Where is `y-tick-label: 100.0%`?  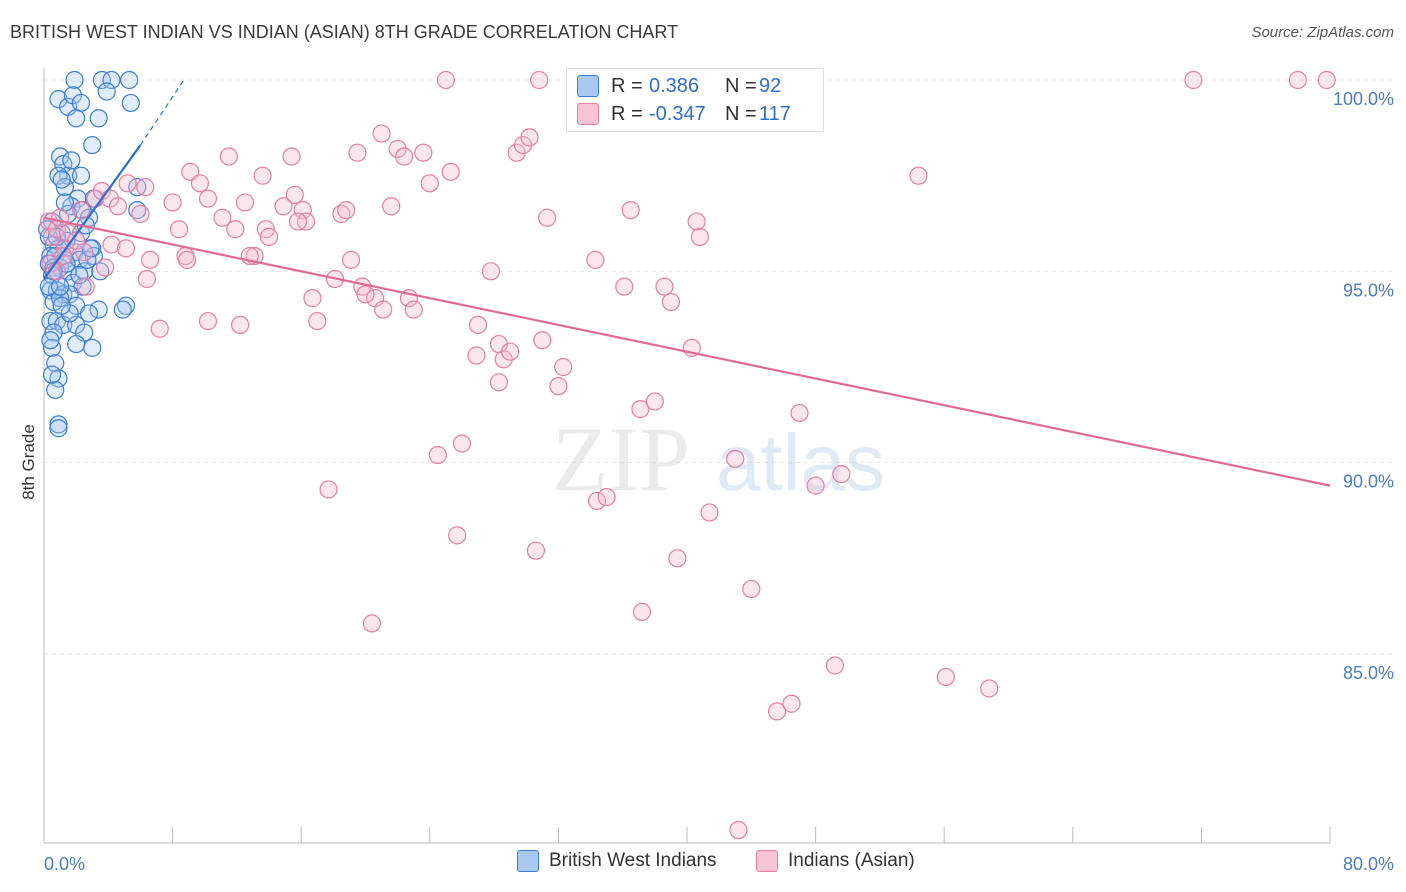
y-tick-label: 100.0% is located at coordinates (1363, 99).